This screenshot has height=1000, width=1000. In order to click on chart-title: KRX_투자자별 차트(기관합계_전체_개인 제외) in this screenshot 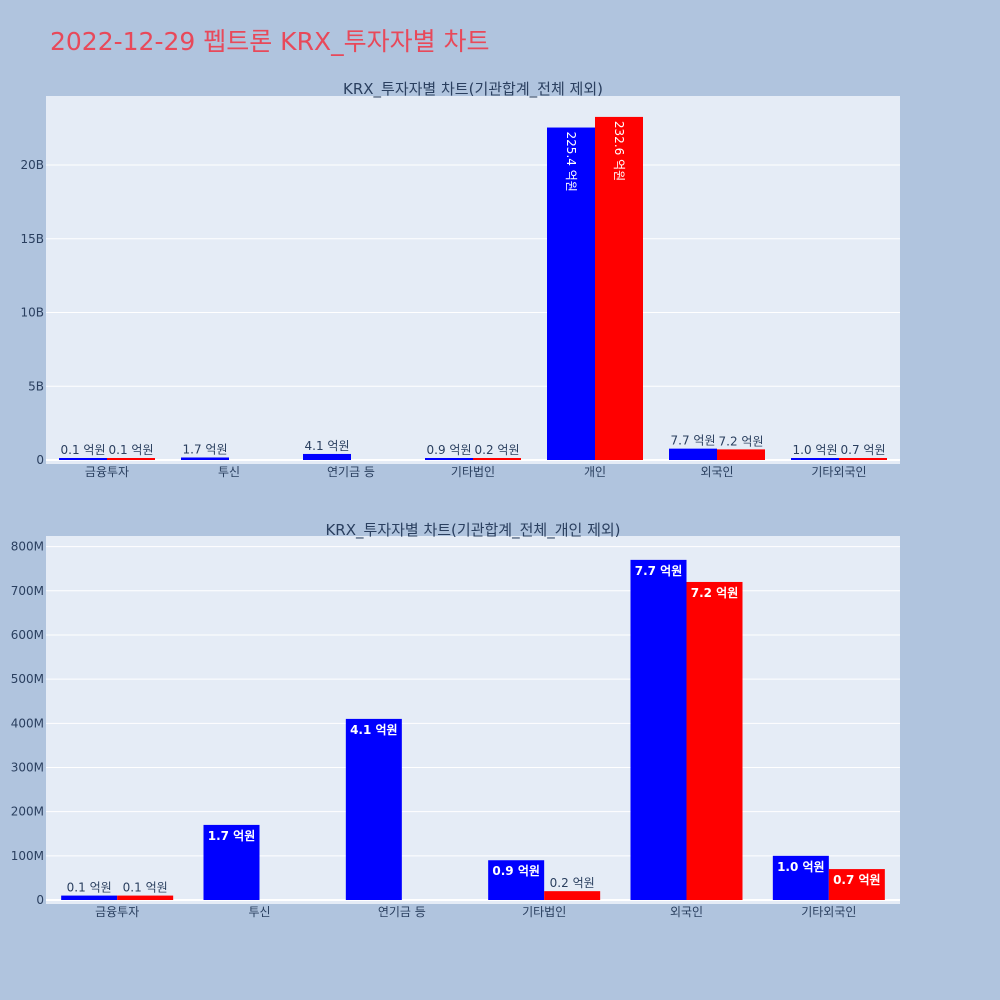, I will do `click(472, 530)`.